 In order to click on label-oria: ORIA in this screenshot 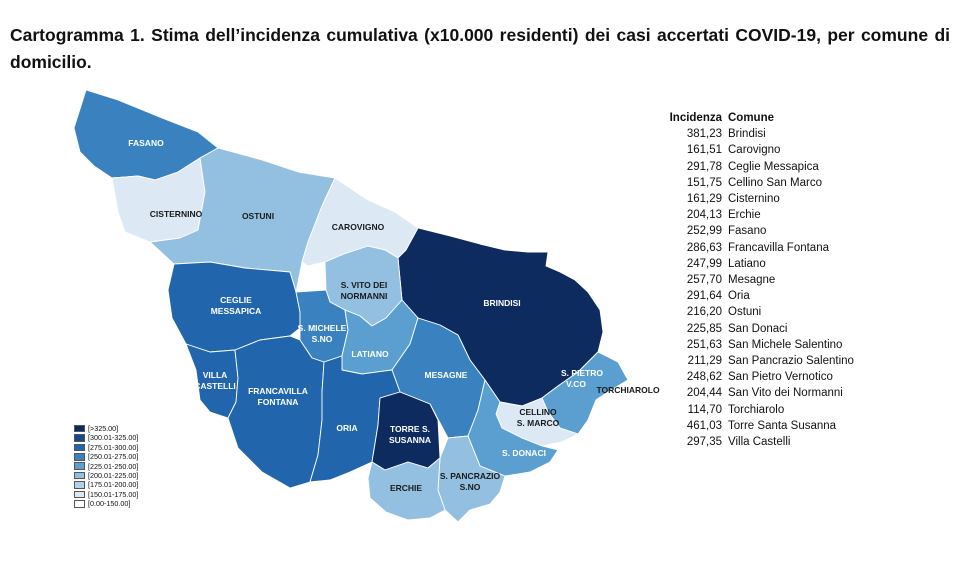, I will do `click(346, 428)`.